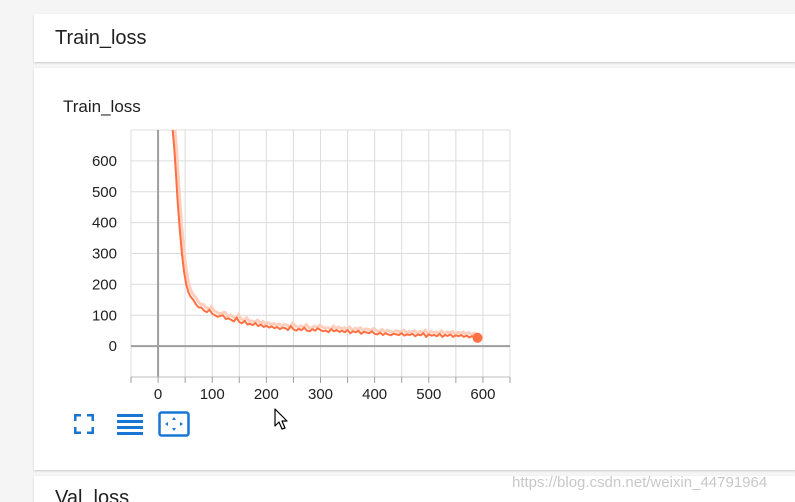  Describe the element at coordinates (640, 482) in the screenshot. I see `watermark: https://blog.csdn.net/weixin_44791964` at that location.